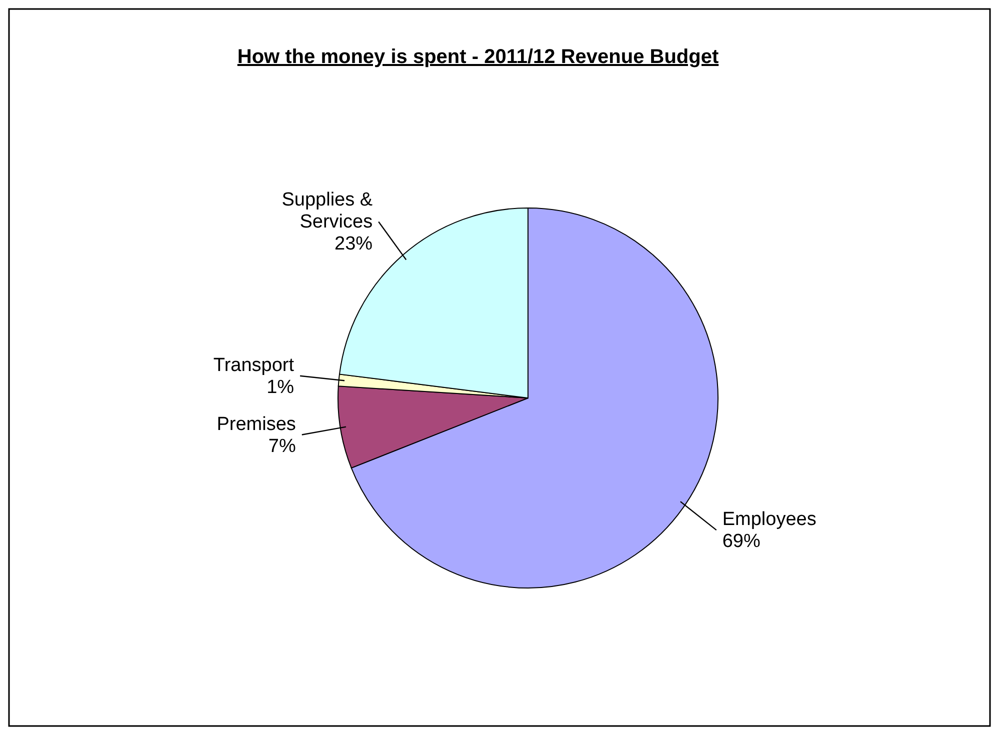 The width and height of the screenshot is (999, 735). Describe the element at coordinates (353, 244) in the screenshot. I see `data-label: 23%` at that location.